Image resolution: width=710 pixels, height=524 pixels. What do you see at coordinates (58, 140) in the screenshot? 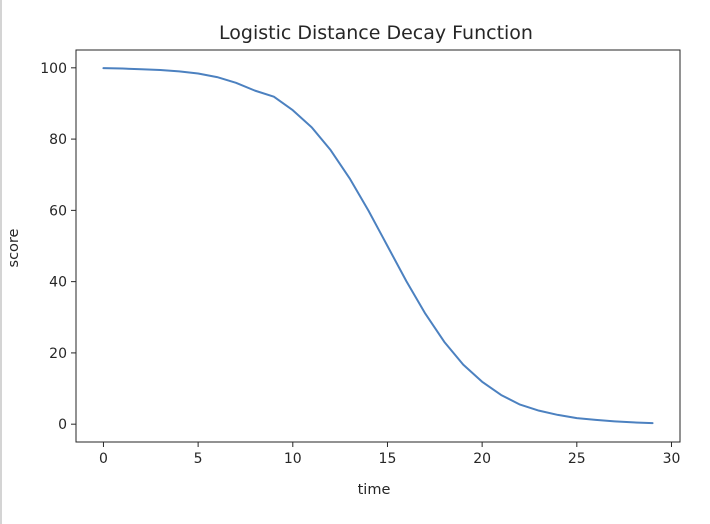
I see `y-tick-label: 80` at bounding box center [58, 140].